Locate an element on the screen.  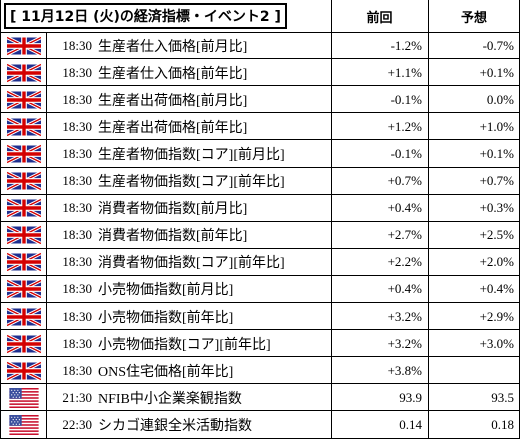
indicator-name: 生産者出荷価格[前月比] is located at coordinates (173, 101).